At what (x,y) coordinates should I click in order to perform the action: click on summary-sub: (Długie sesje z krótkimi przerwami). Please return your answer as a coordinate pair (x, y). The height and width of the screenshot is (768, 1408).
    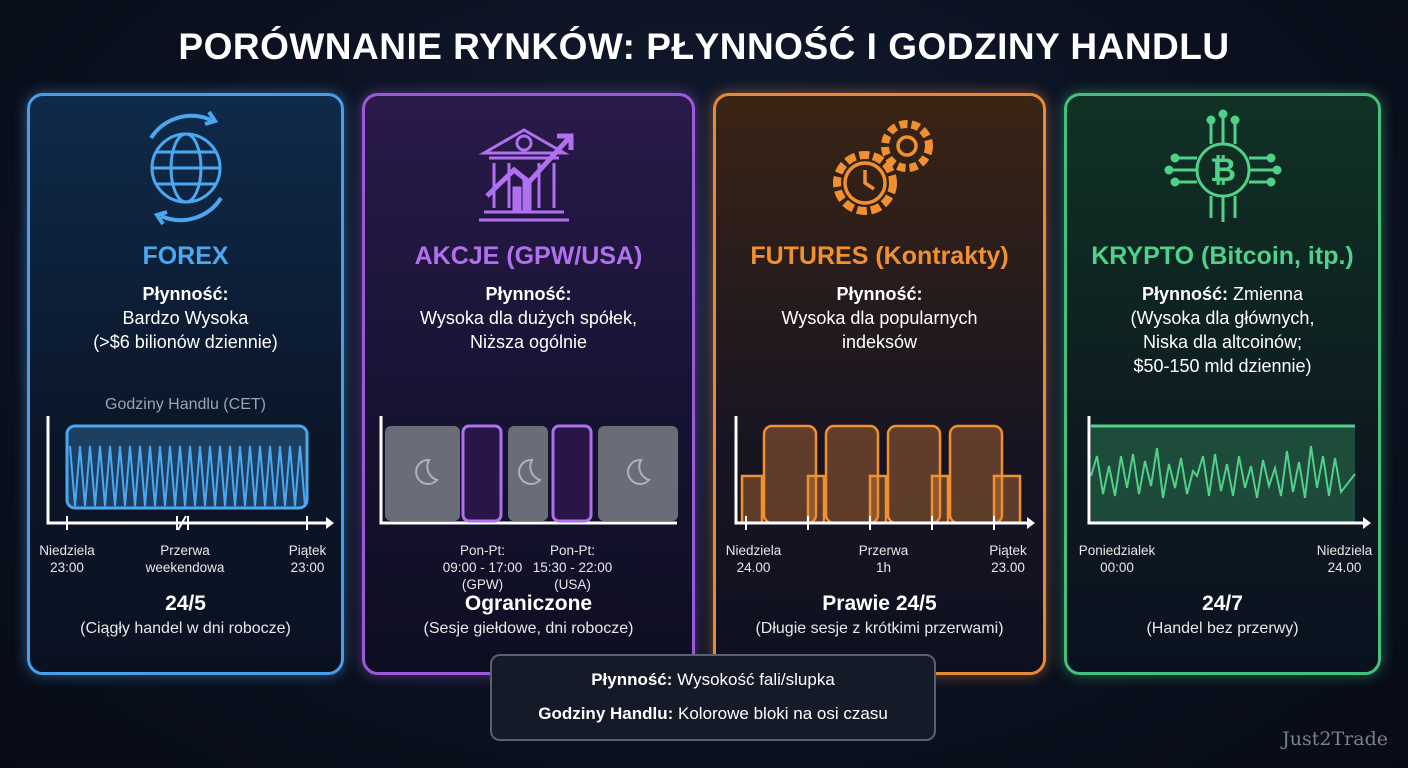
    Looking at the image, I should click on (879, 628).